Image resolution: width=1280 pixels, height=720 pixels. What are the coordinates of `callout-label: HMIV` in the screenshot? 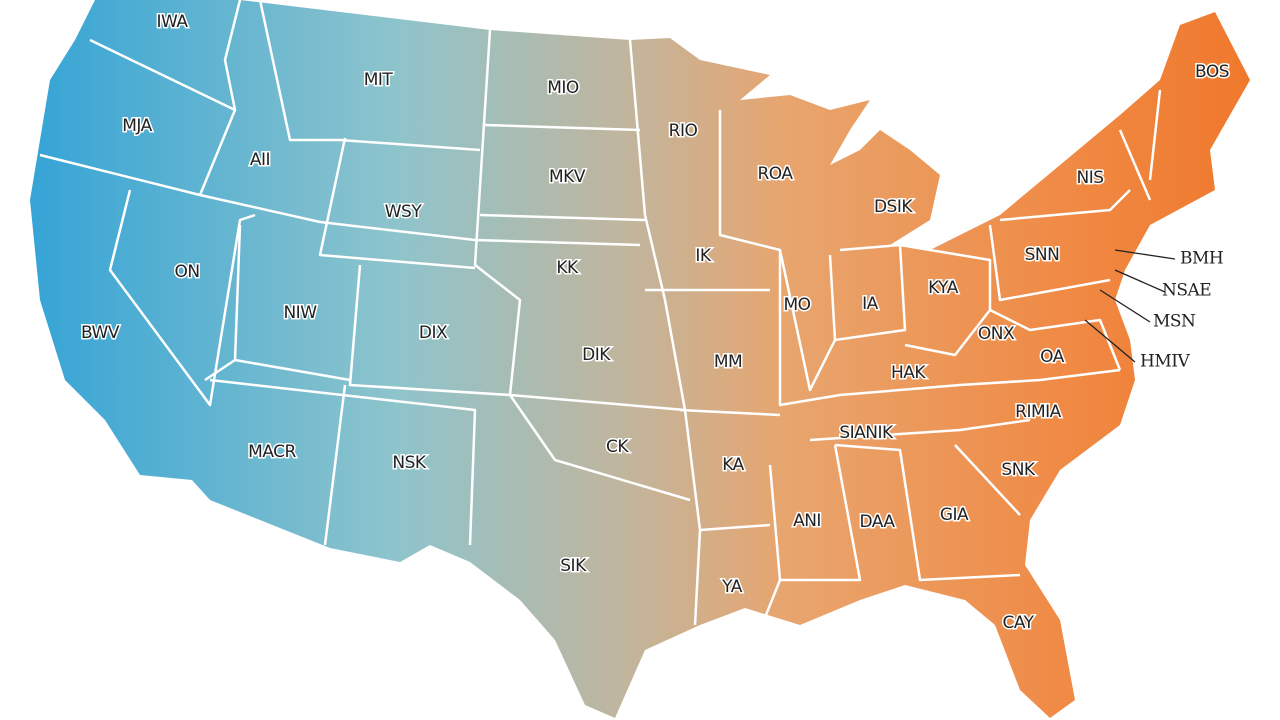 It's located at (1165, 362).